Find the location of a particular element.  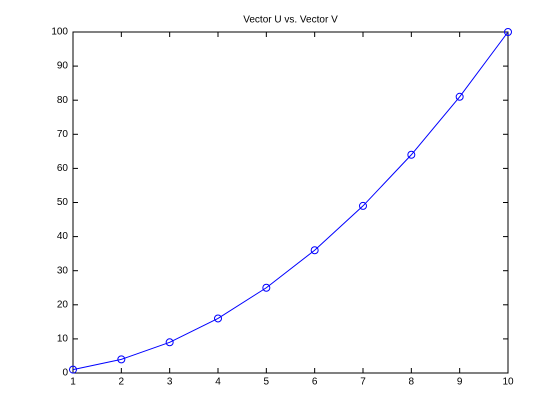

y-tick-label: 30 is located at coordinates (63, 270).